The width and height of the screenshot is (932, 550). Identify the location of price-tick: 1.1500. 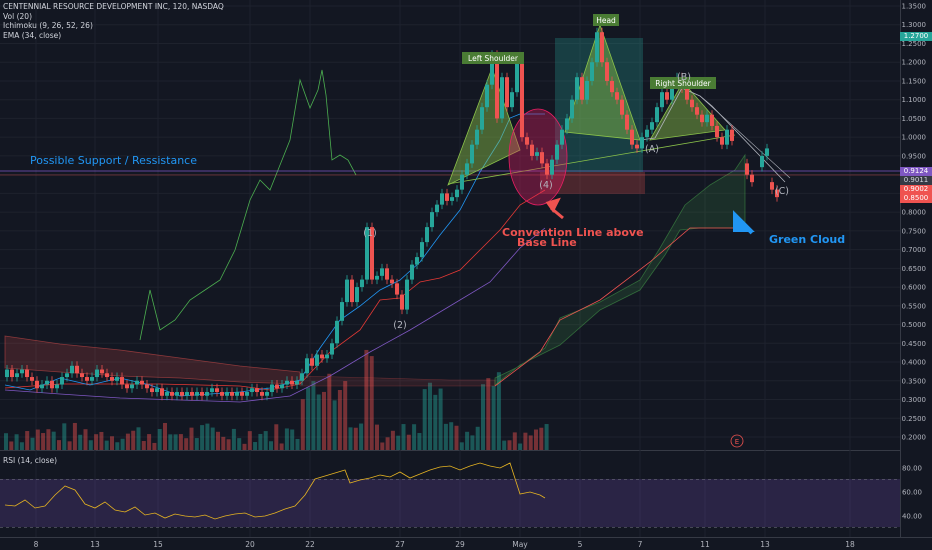
(914, 81).